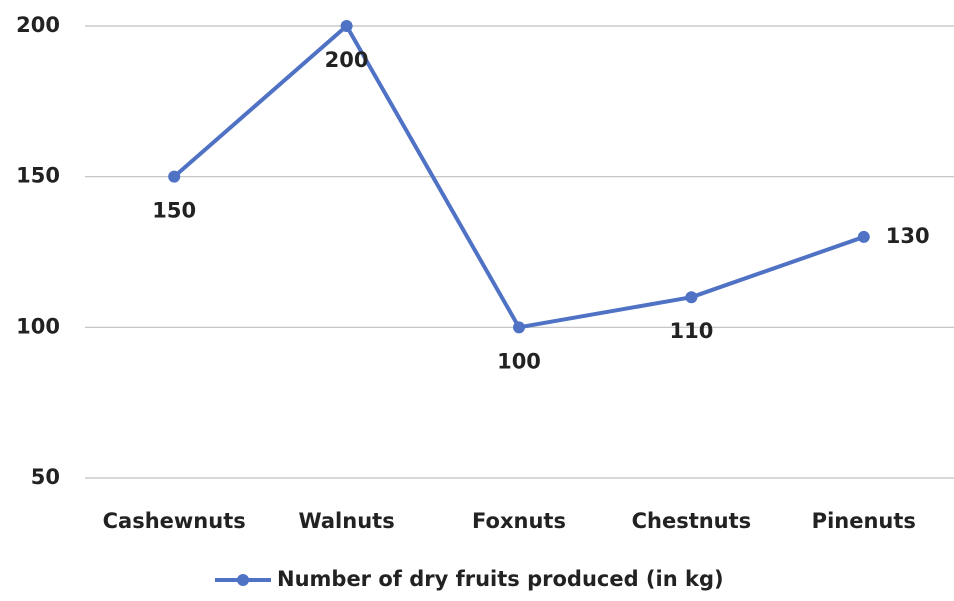  Describe the element at coordinates (45, 477) in the screenshot. I see `y-tick-label: 50` at that location.